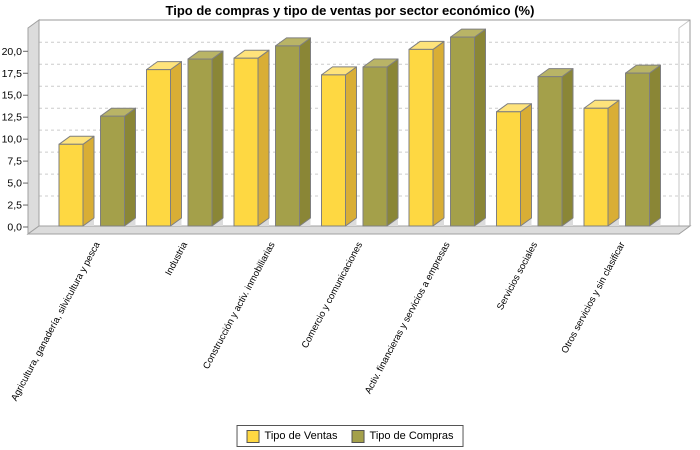 This screenshot has height=450, width=700. Describe the element at coordinates (164, 144) in the screenshot. I see `bar-s0-c1` at that location.